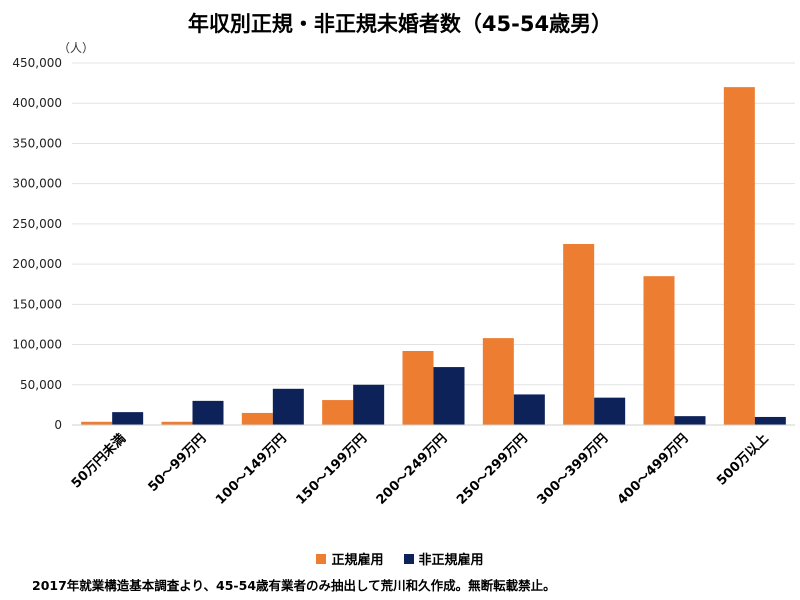 This screenshot has width=800, height=600. Describe the element at coordinates (37, 143) in the screenshot. I see `y-tick-label: 350,000` at that location.